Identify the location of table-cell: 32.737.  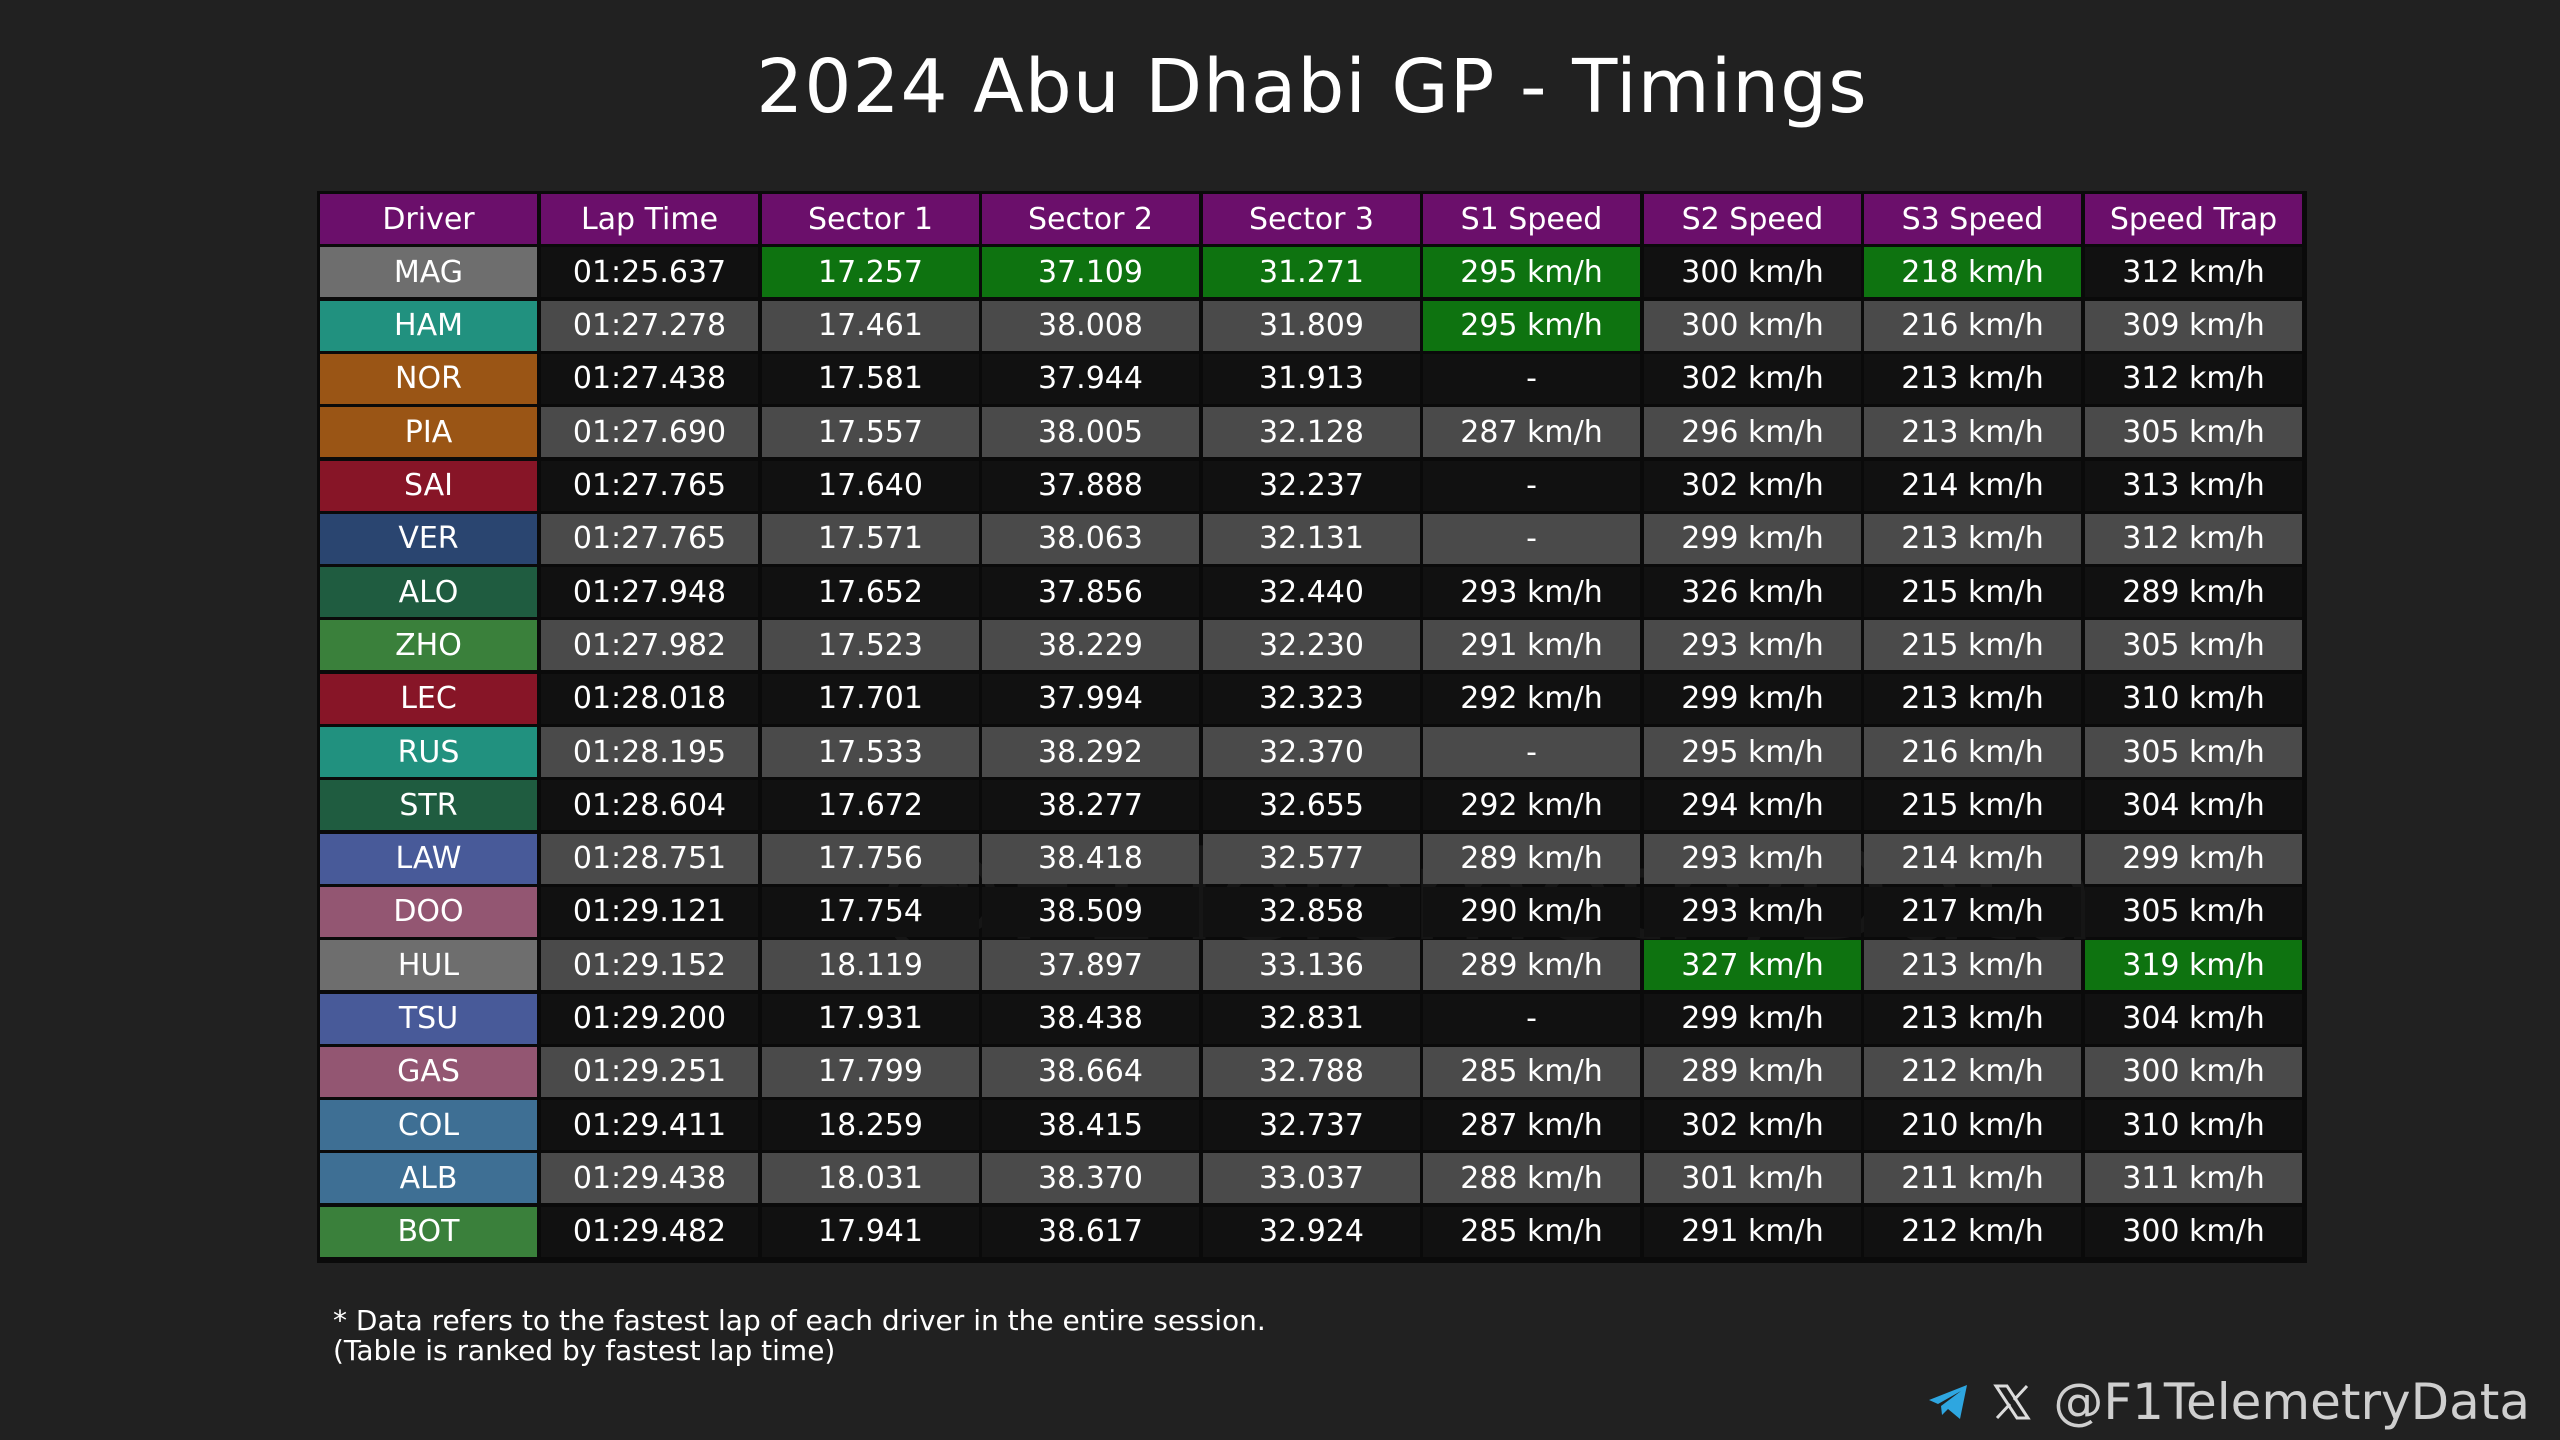
(1311, 1125).